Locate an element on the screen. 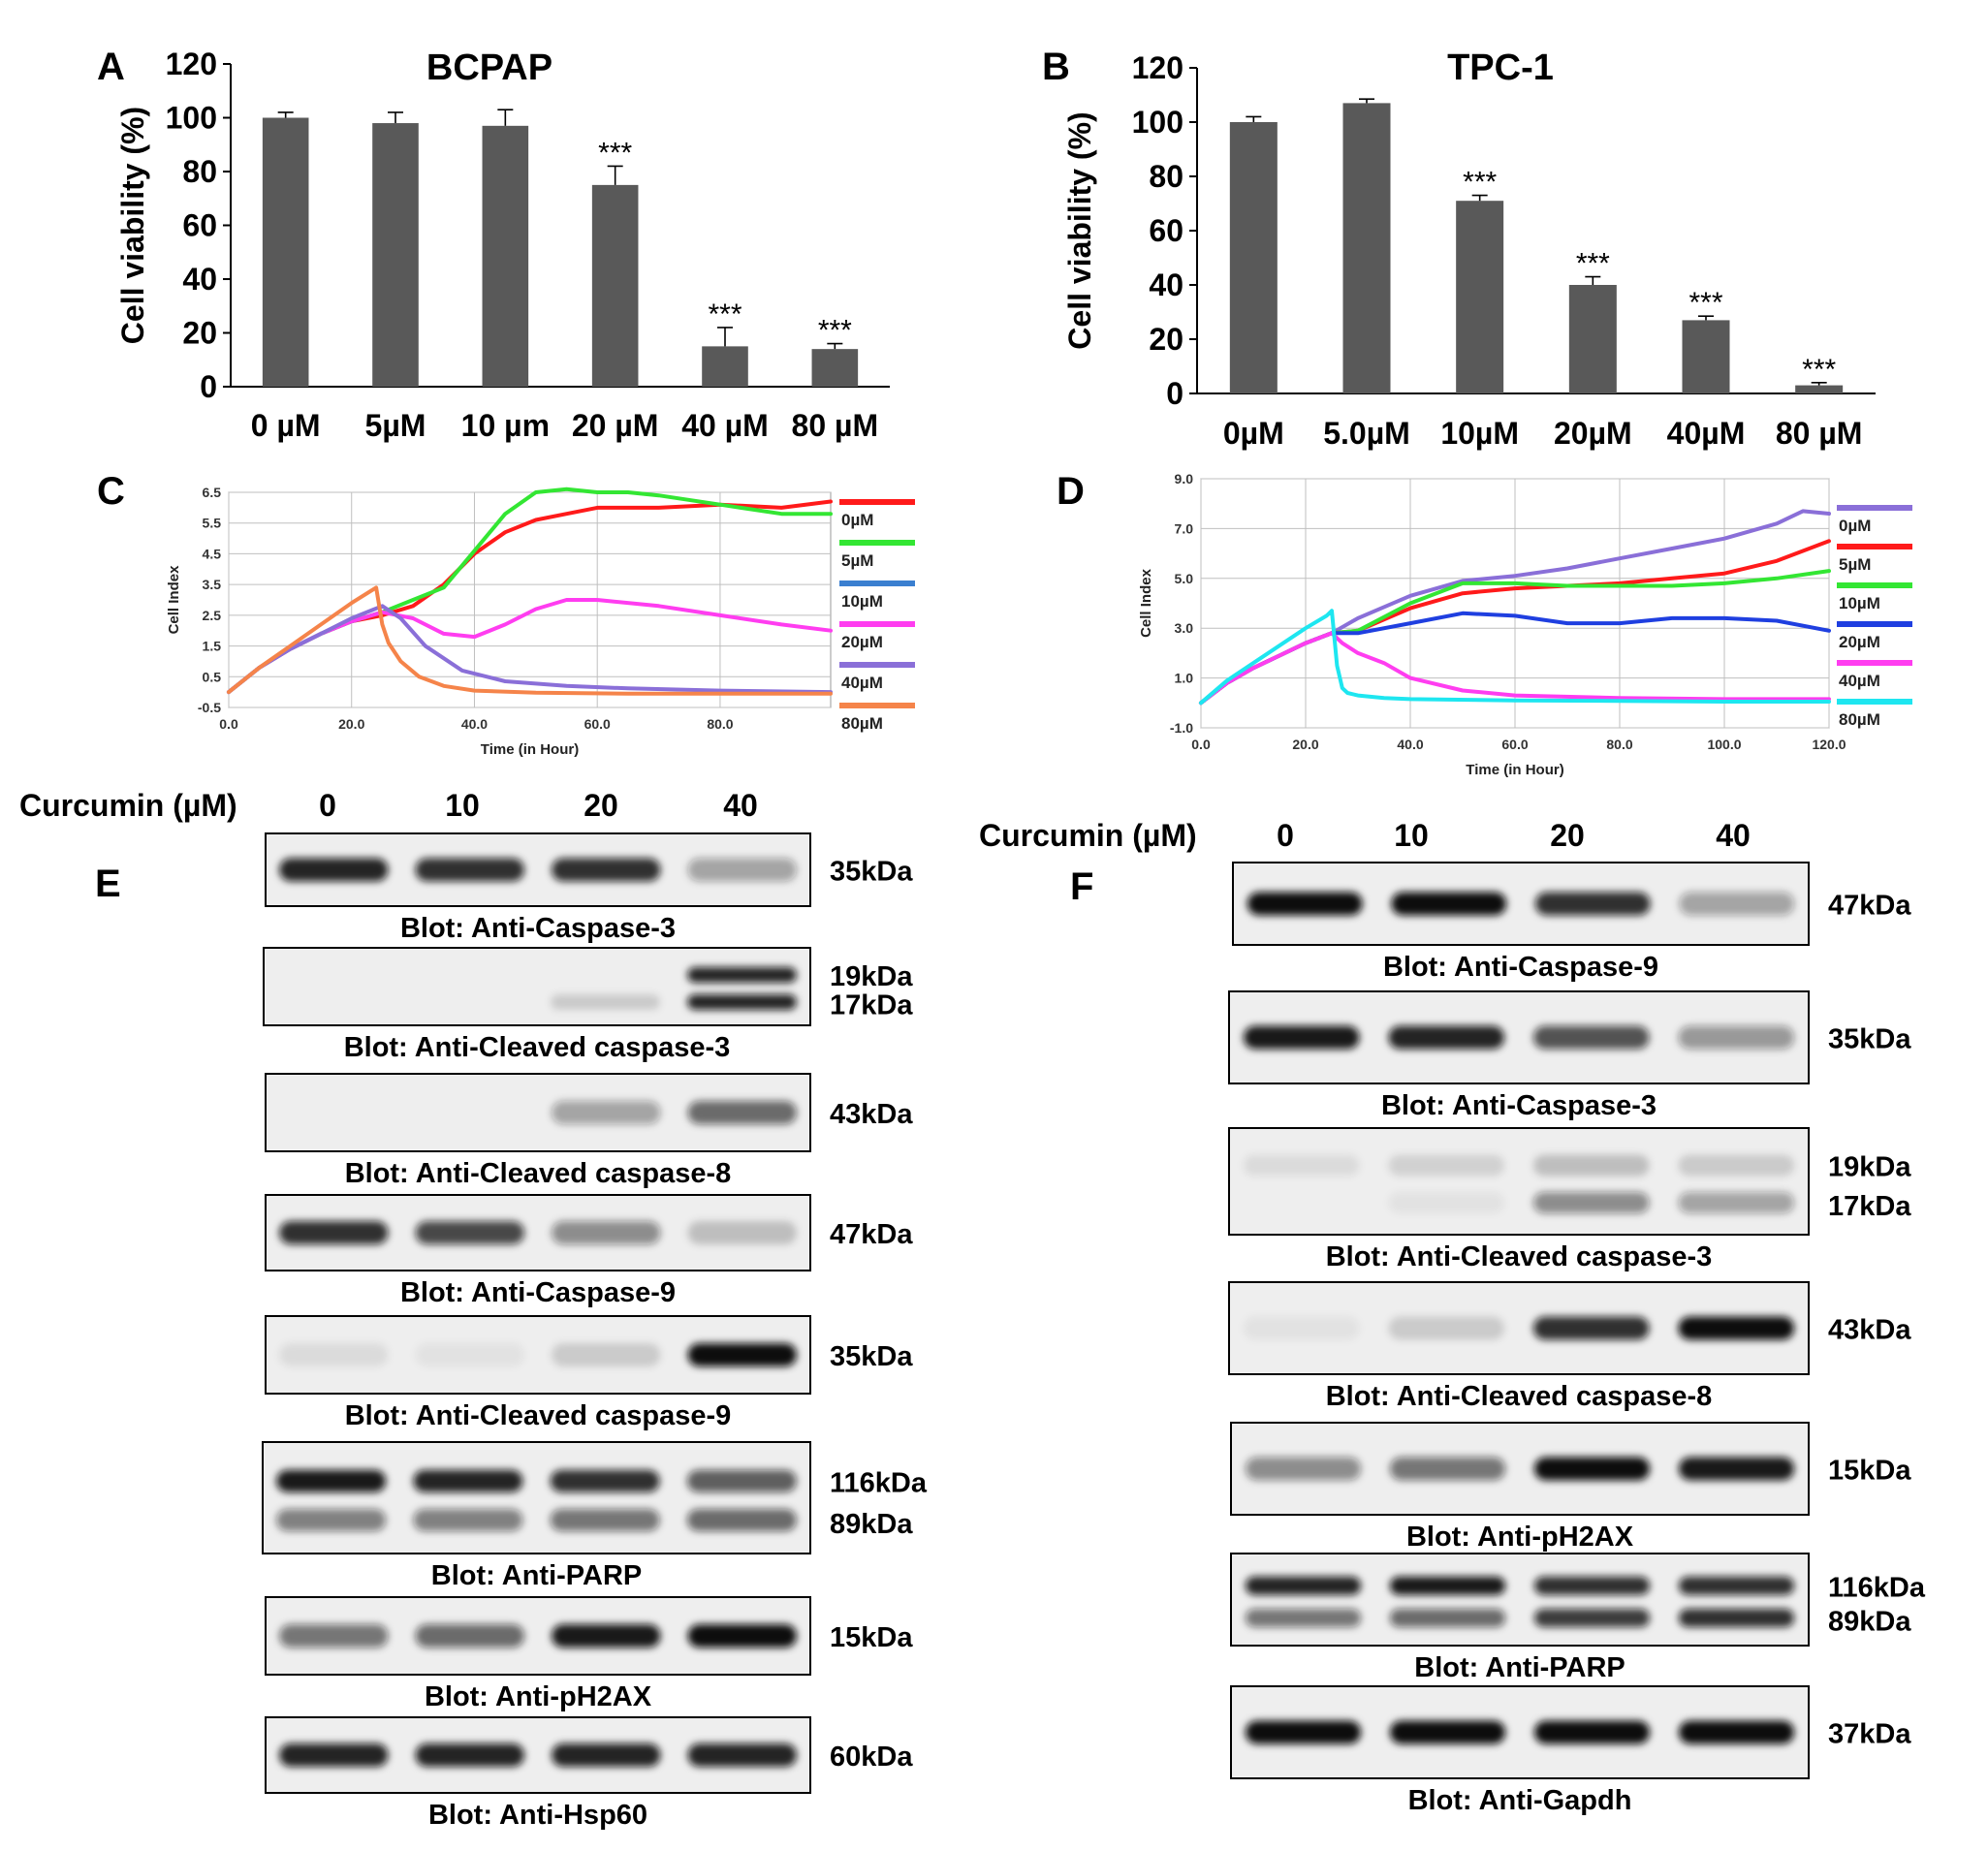 The width and height of the screenshot is (1988, 1852). legend-label-0um: 0µM is located at coordinates (1855, 526).